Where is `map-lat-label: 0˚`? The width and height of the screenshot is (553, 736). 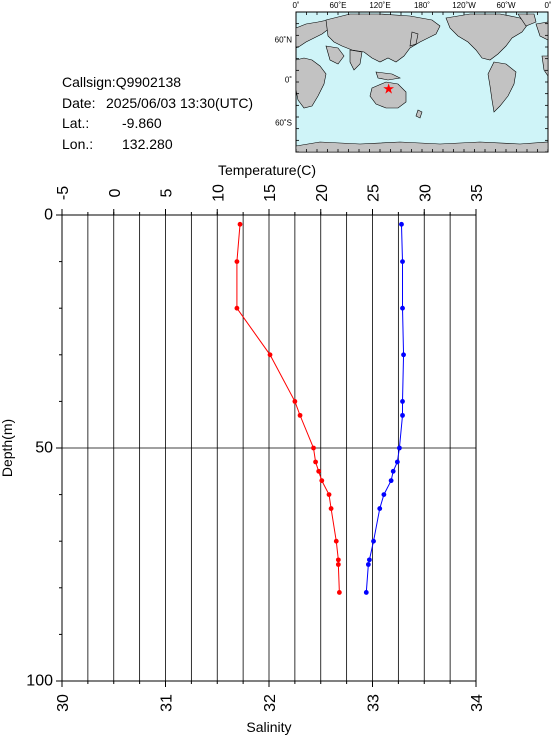 map-lat-label: 0˚ is located at coordinates (288, 80).